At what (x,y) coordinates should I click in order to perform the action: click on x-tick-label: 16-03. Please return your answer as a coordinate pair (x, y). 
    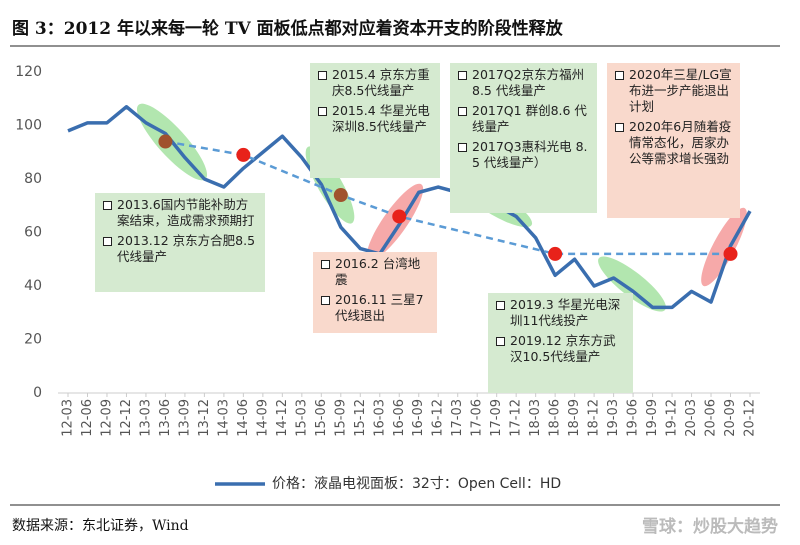
    Looking at the image, I should click on (379, 418).